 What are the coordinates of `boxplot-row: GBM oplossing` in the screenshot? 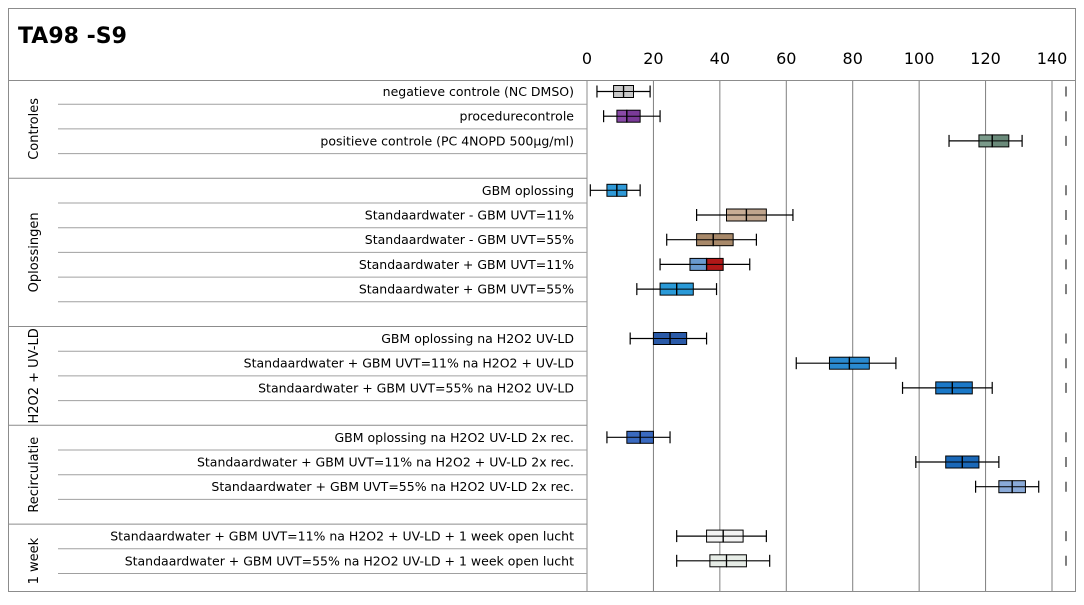 It's located at (774, 190).